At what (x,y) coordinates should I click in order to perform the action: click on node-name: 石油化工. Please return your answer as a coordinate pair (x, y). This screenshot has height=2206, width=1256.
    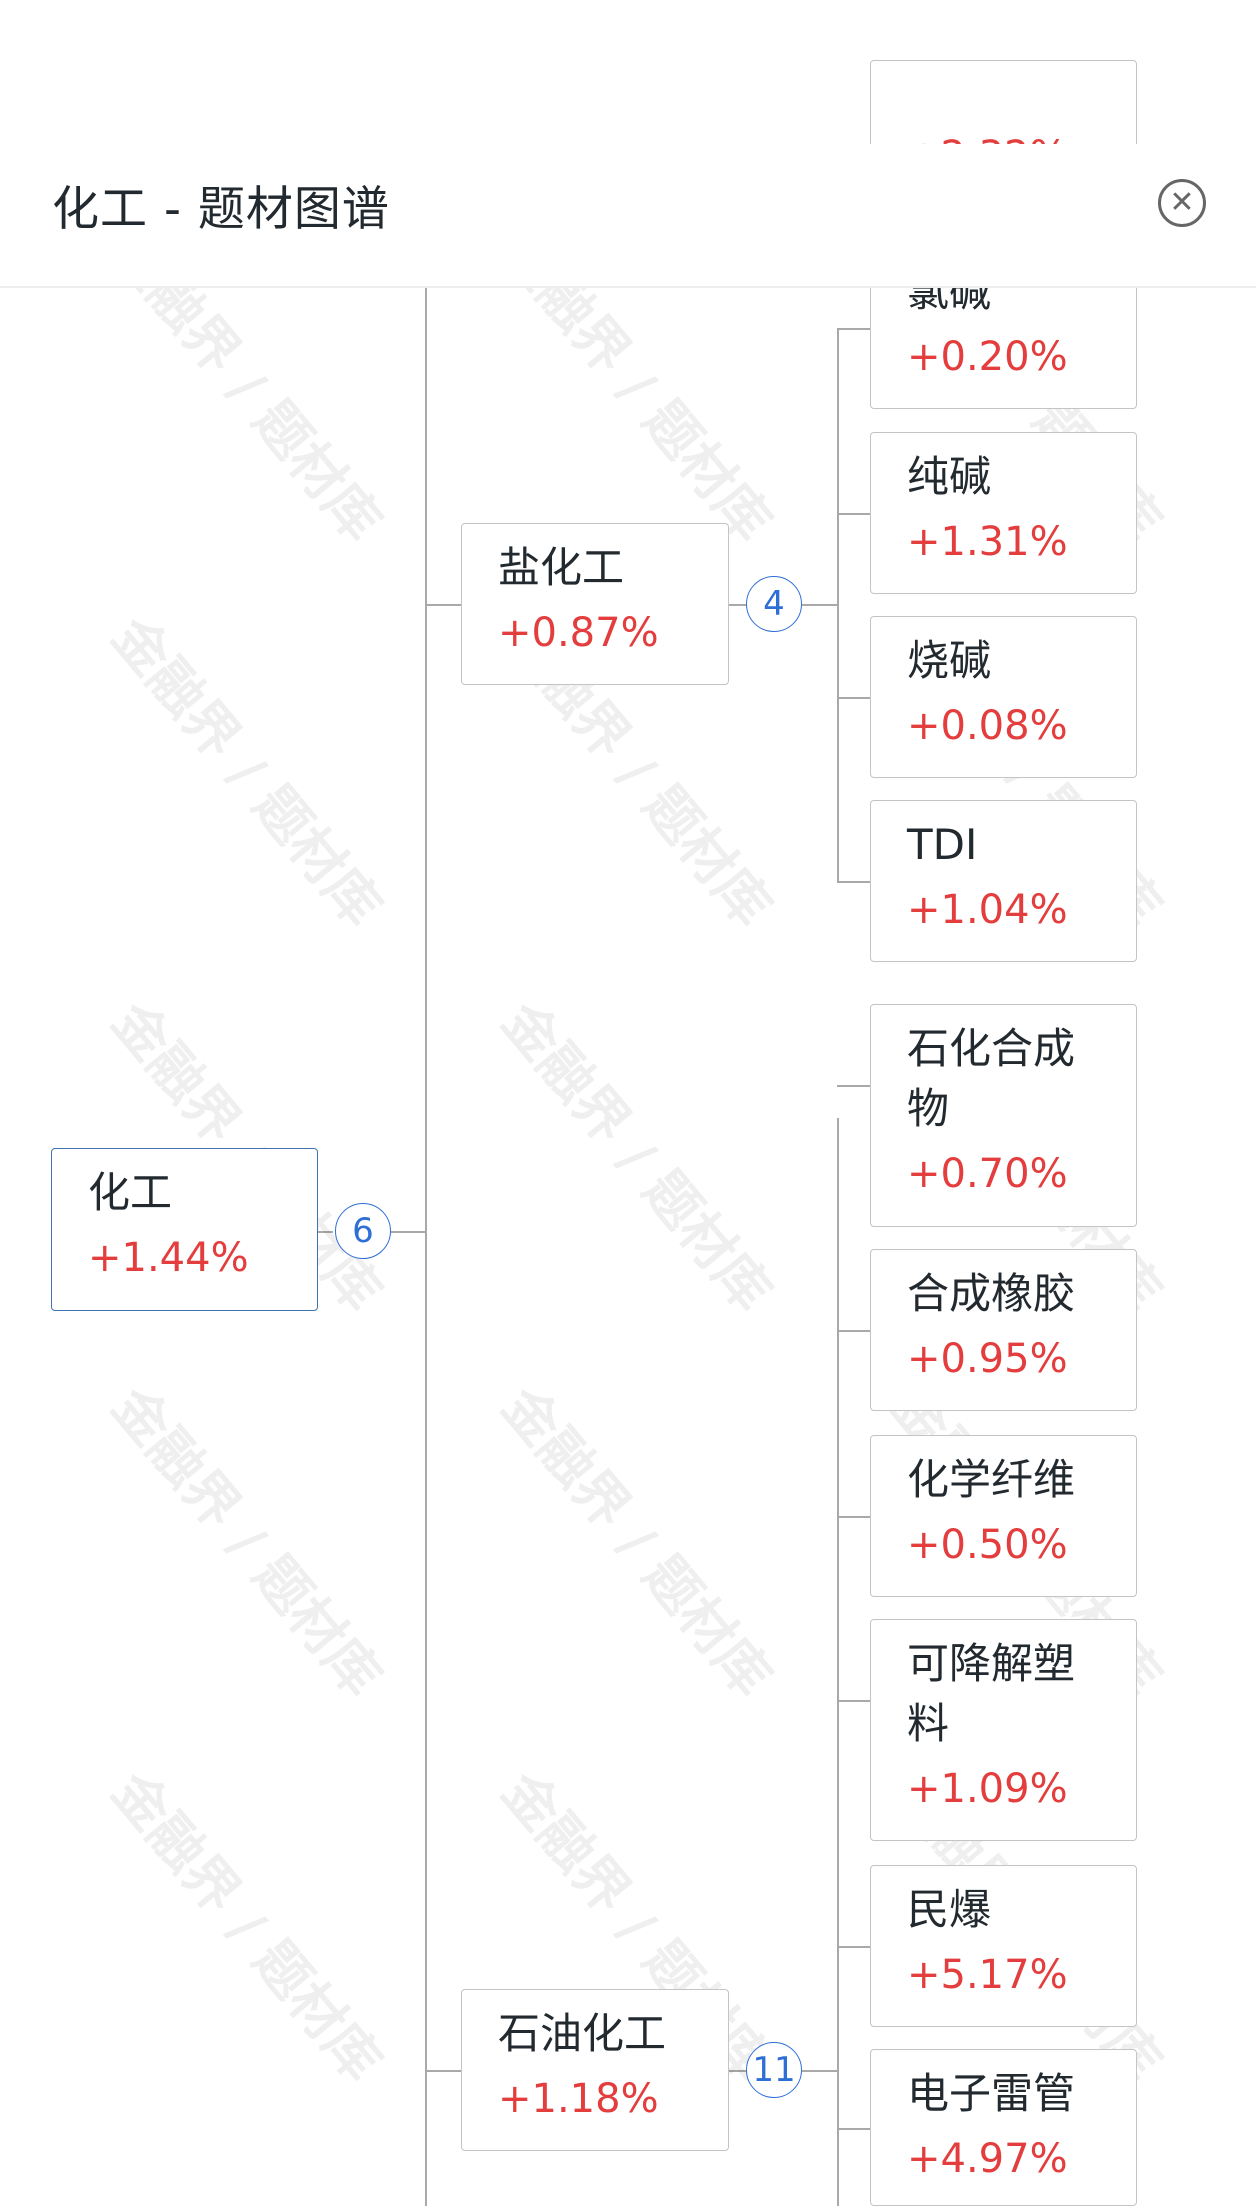
    Looking at the image, I should click on (582, 2033).